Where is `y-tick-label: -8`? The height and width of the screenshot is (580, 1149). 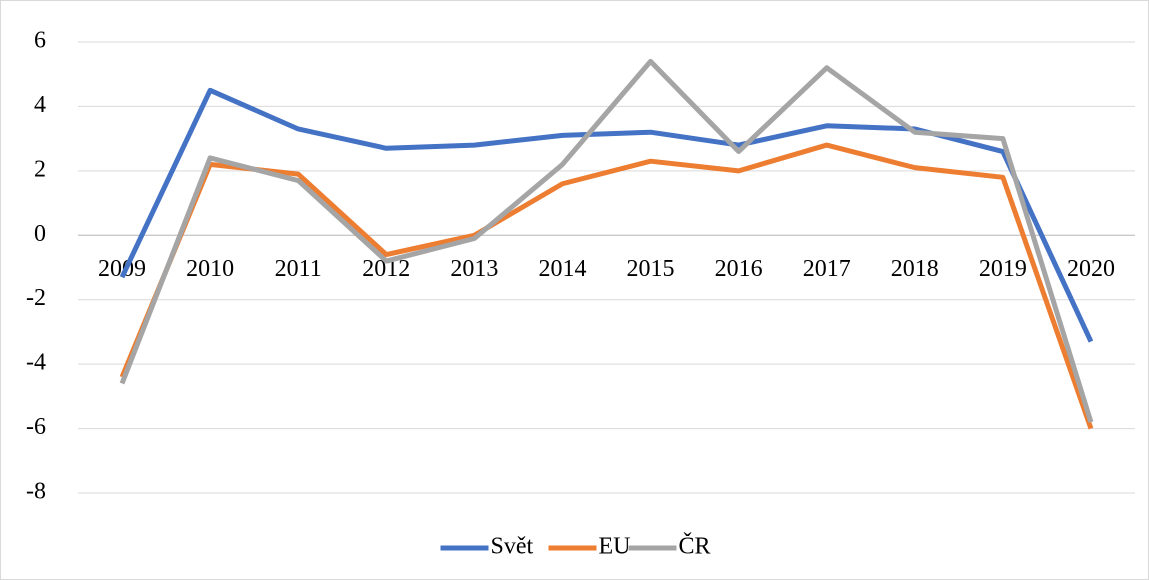
y-tick-label: -8 is located at coordinates (36, 492).